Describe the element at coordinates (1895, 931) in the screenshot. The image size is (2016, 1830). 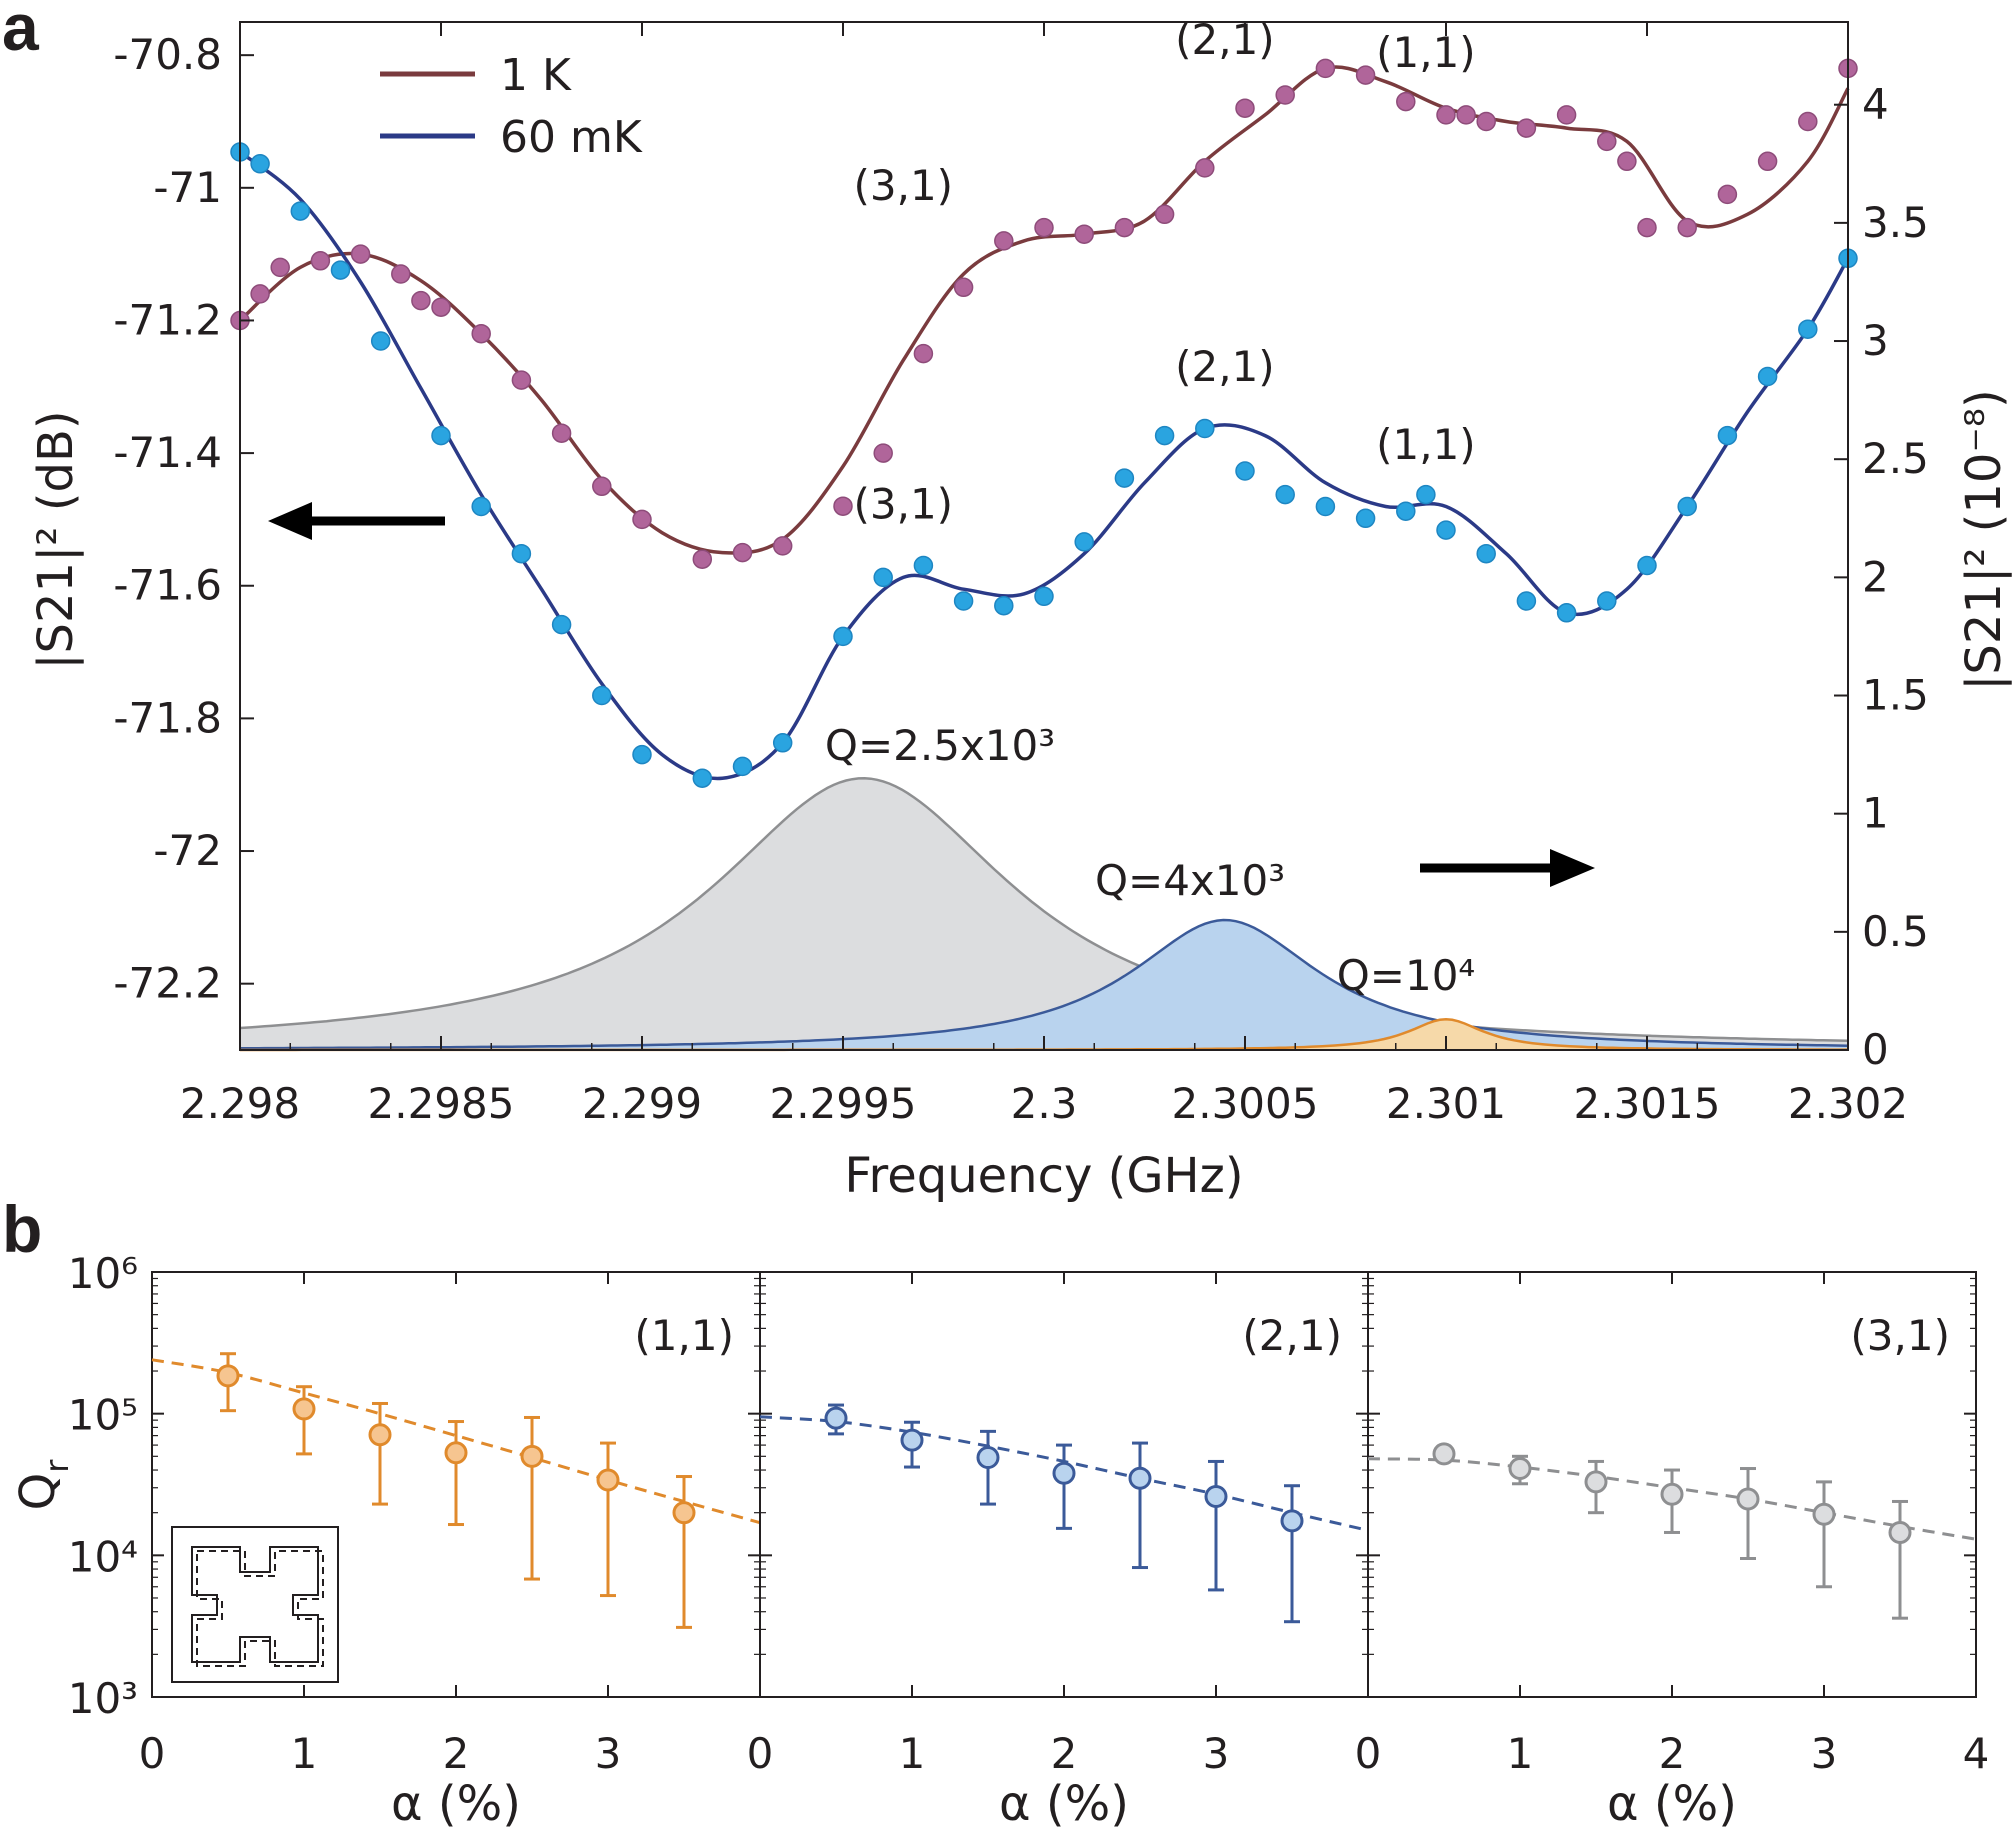
I see `y-right-tick-label: 0.5` at that location.